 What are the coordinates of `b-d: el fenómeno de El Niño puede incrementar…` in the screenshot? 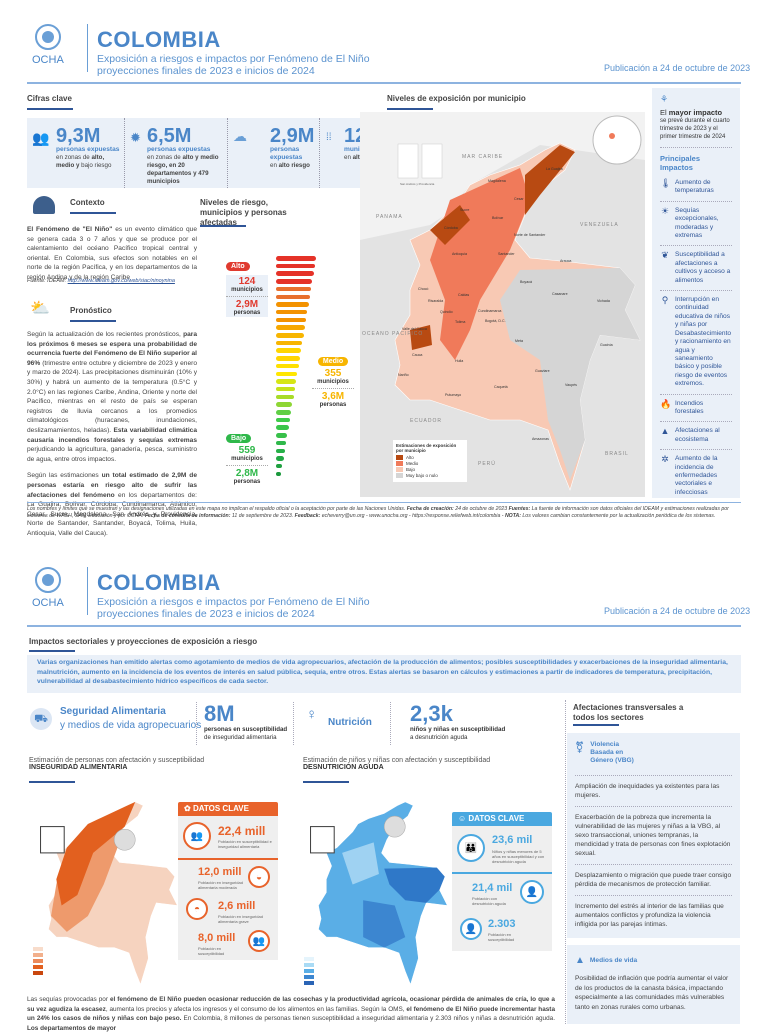 It's located at (291, 1014).